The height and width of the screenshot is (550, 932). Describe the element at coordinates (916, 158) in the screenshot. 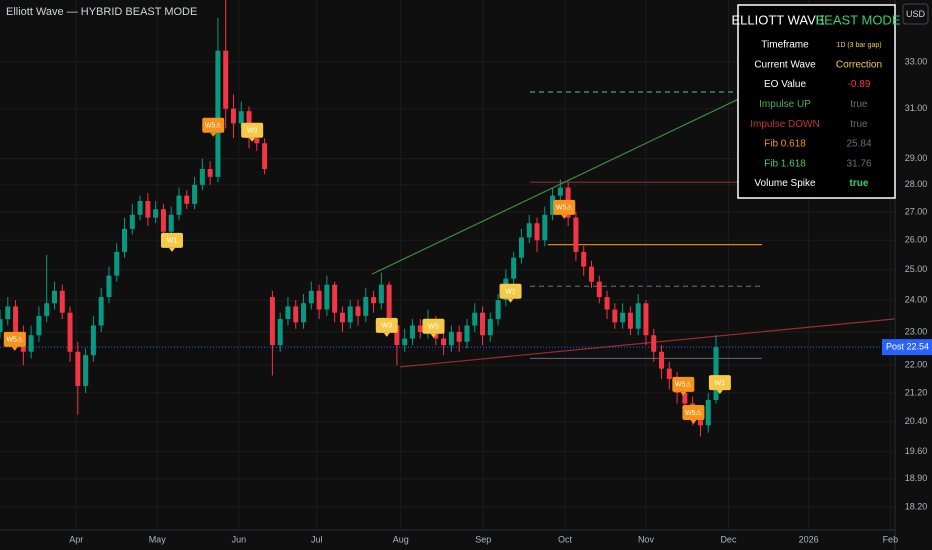

I see `y-tick-label: 29.00` at that location.